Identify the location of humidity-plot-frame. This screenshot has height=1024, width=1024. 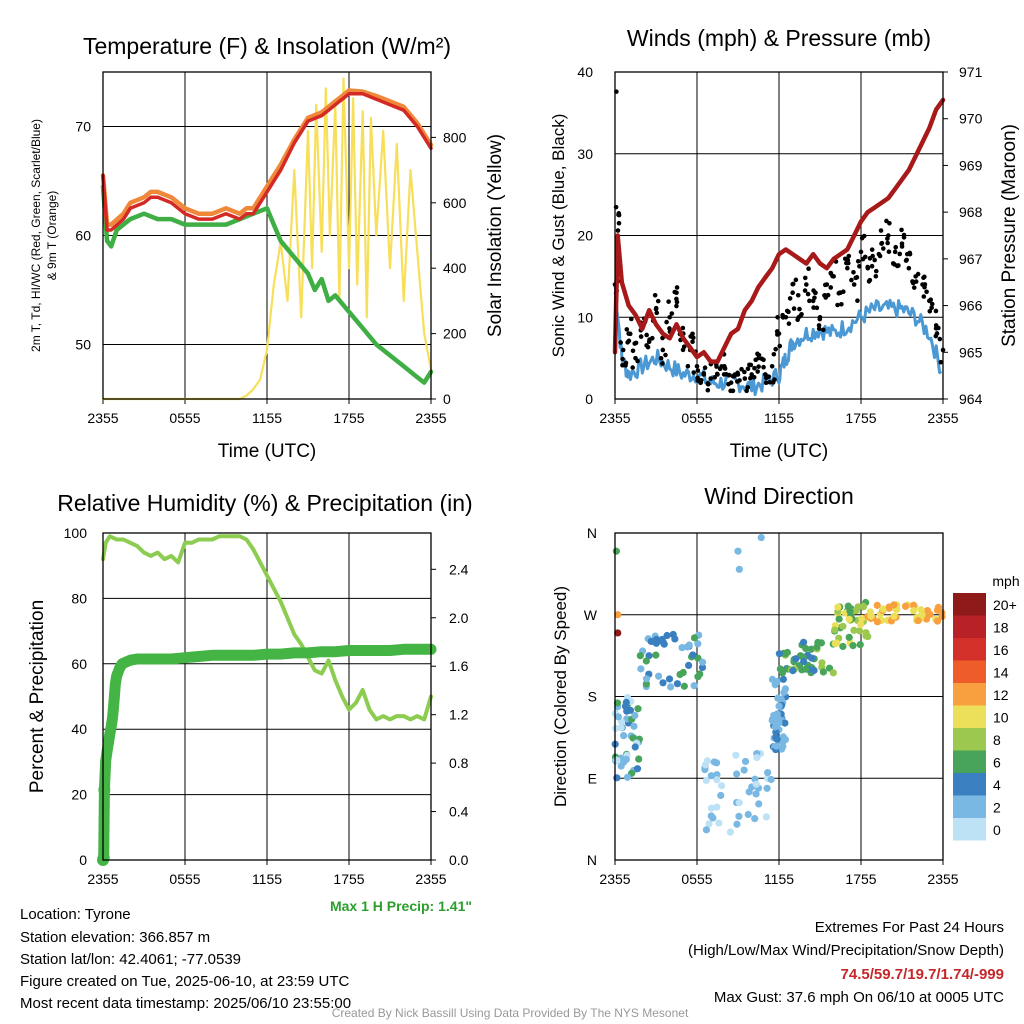
(267, 696).